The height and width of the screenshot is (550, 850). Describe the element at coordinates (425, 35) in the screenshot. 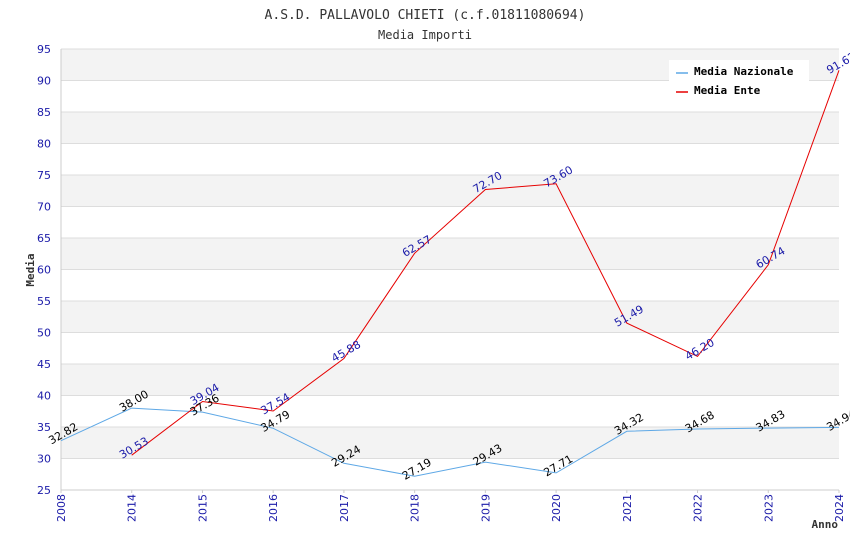

I see `chart-subtitle: Media Importi` at that location.